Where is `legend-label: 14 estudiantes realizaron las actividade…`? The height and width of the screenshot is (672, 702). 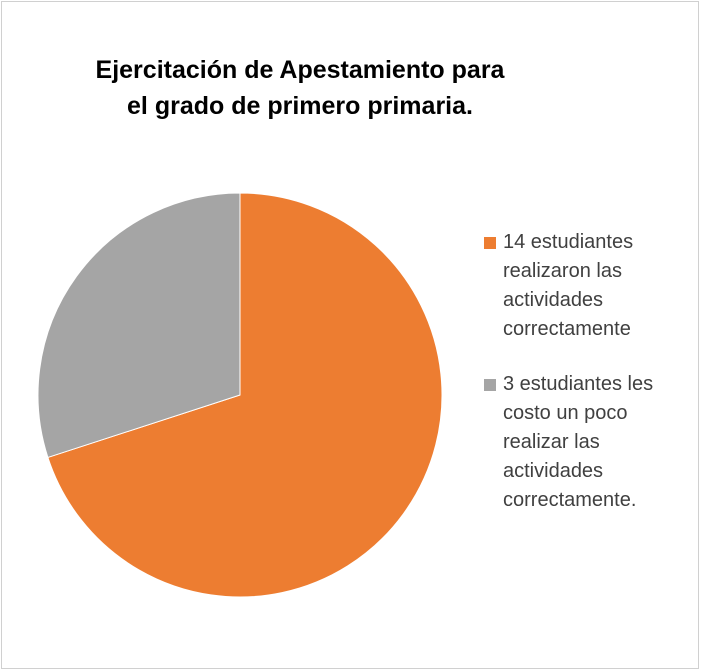
legend-label: 14 estudiantes realizaron las actividade… is located at coordinates (568, 285).